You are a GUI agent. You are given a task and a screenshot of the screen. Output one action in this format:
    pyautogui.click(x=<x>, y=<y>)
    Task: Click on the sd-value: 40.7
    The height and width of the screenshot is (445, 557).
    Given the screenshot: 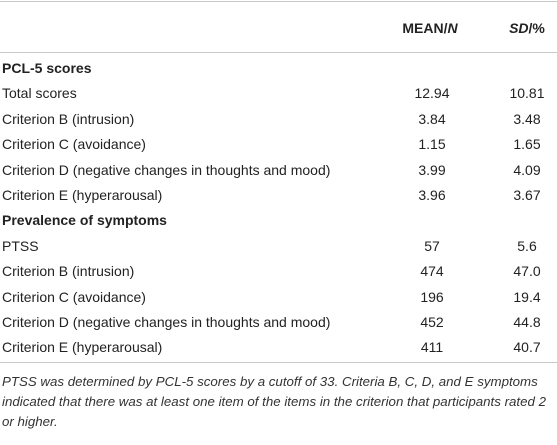 What is the action you would take?
    pyautogui.click(x=527, y=347)
    